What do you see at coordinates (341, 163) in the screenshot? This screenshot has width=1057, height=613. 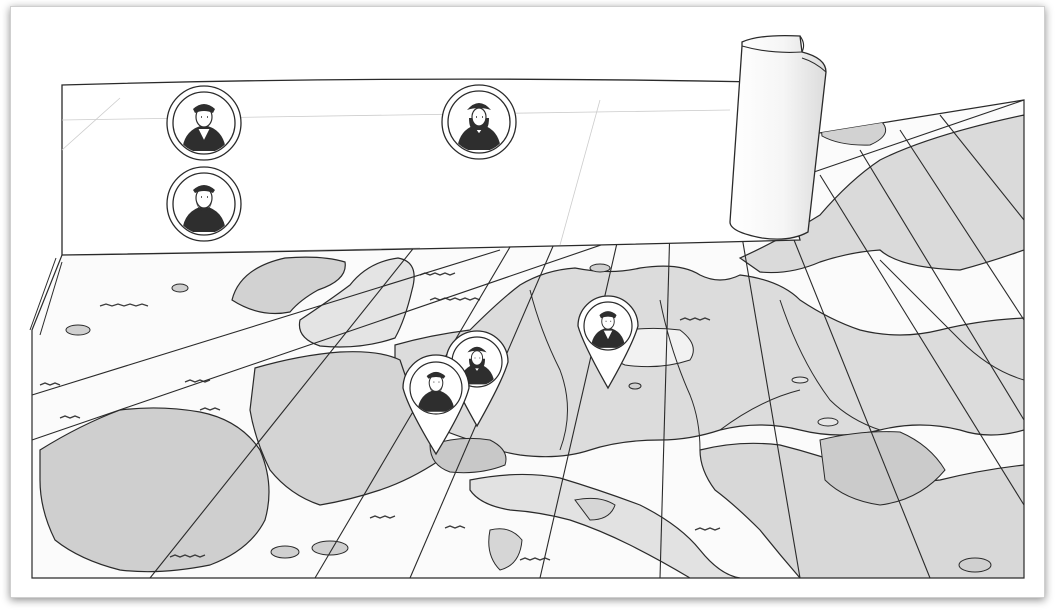 I see `banner-portraits` at bounding box center [341, 163].